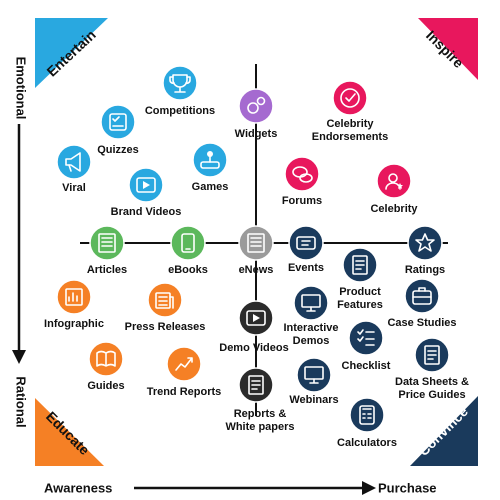 The width and height of the screenshot is (500, 500). I want to click on axis-awareness-label: Awareness, so click(78, 487).